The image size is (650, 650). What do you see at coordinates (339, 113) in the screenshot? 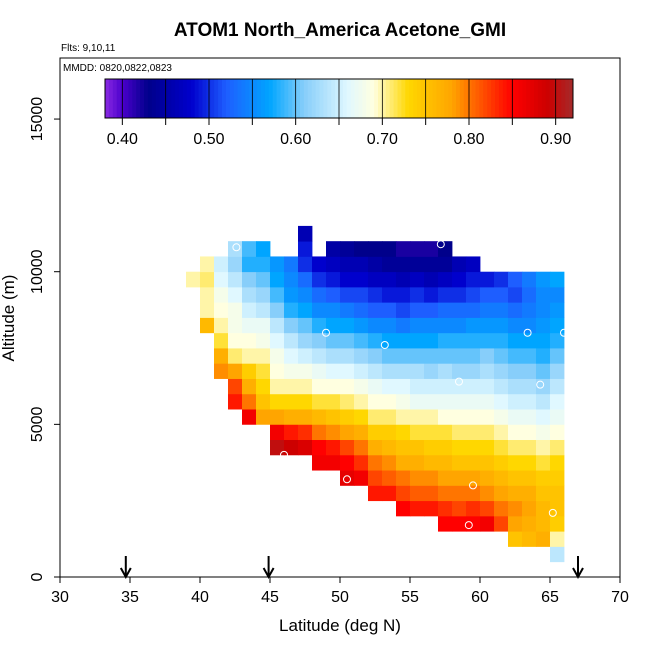
I see `colorbar: 0.40 0.50 0.60 0.70 0.80 0.90` at bounding box center [339, 113].